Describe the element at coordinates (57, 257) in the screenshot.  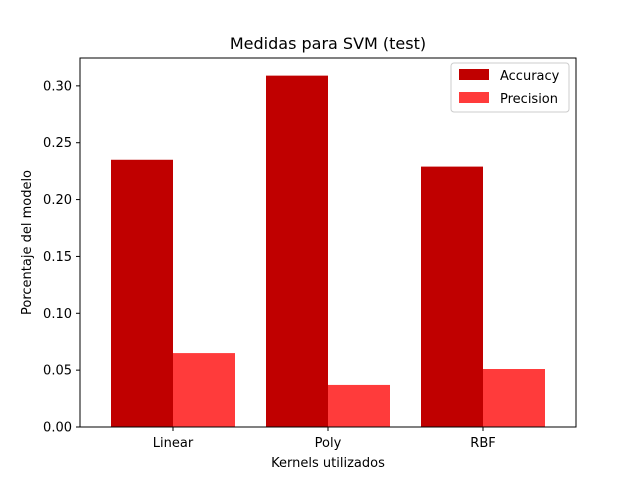
I see `y-tick-label: 0.15` at that location.